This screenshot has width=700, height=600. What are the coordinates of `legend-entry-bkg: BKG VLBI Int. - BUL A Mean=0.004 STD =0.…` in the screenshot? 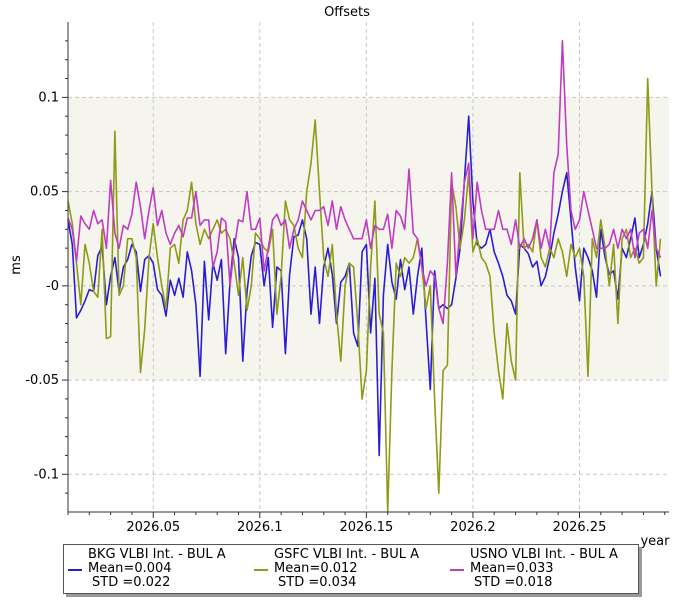 It's located at (147, 569).